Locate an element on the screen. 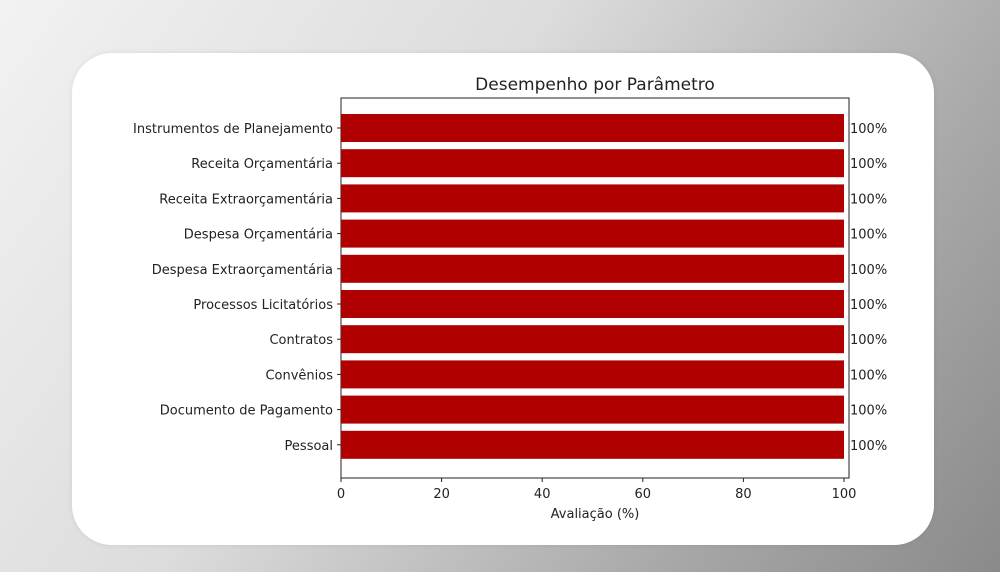 The width and height of the screenshot is (1000, 572). y-tick-label: Documento de Pagamento is located at coordinates (246, 411).